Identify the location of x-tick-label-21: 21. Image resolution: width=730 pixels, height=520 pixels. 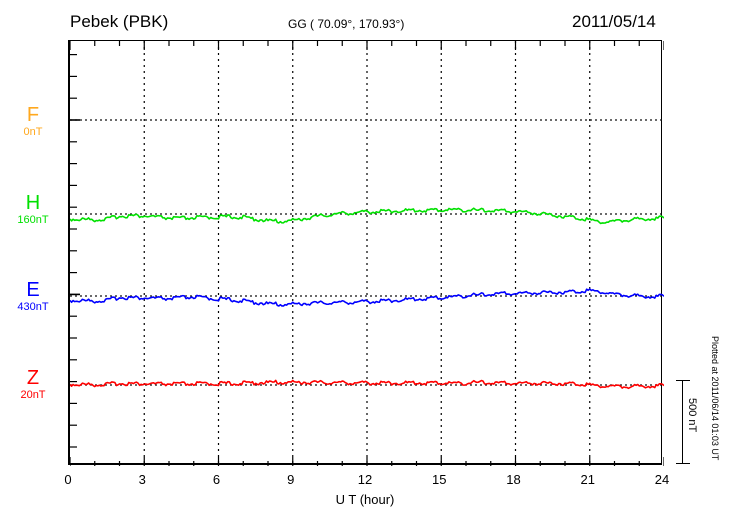
(587, 479).